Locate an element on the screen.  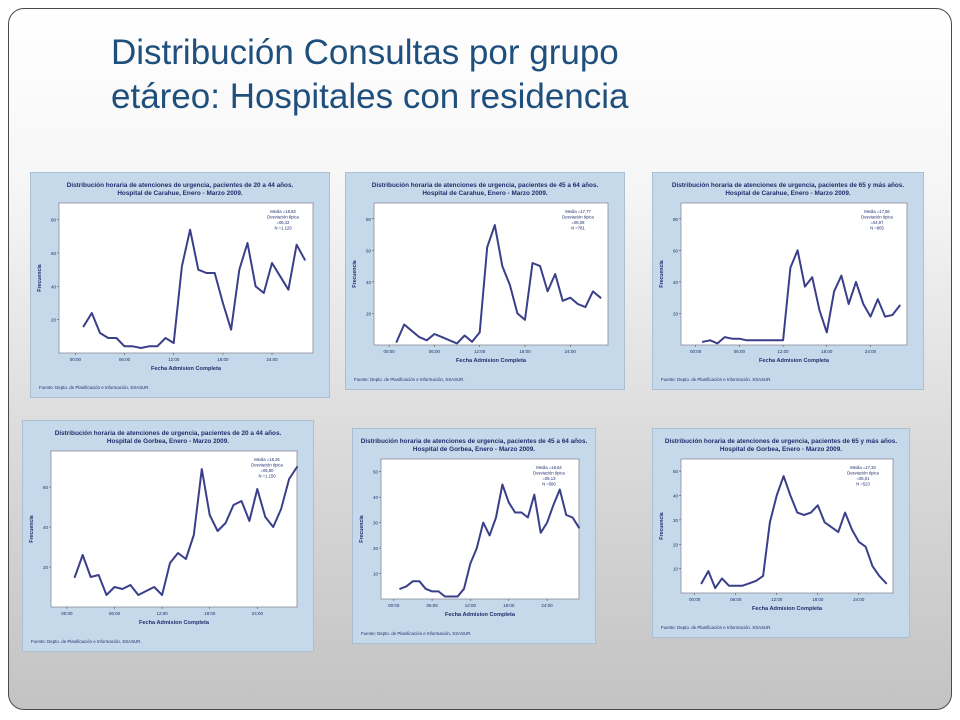
stats-line: N =1.129 is located at coordinates (283, 228).